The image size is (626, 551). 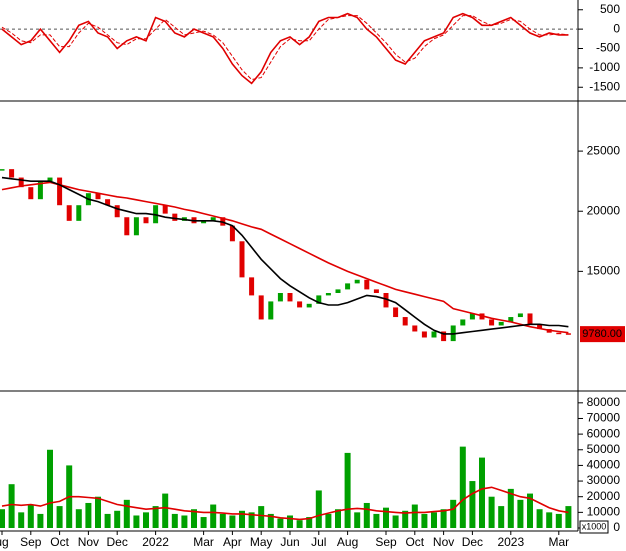 I want to click on x-tick-label: Dec, so click(x=117, y=542).